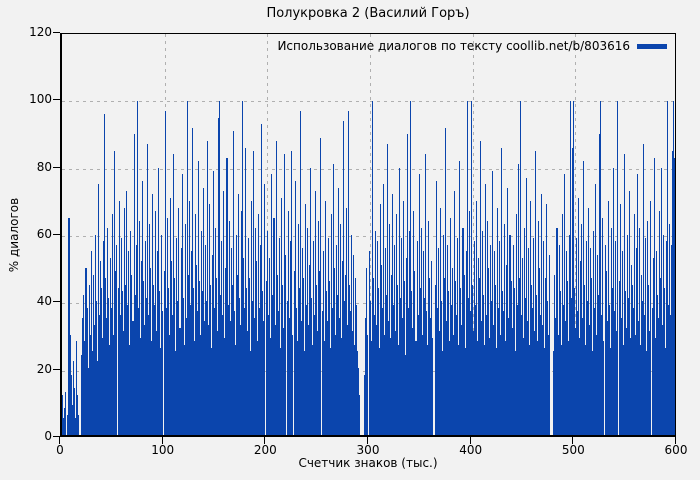  Describe the element at coordinates (44, 234) in the screenshot. I see `y-tick-label: 60` at that location.